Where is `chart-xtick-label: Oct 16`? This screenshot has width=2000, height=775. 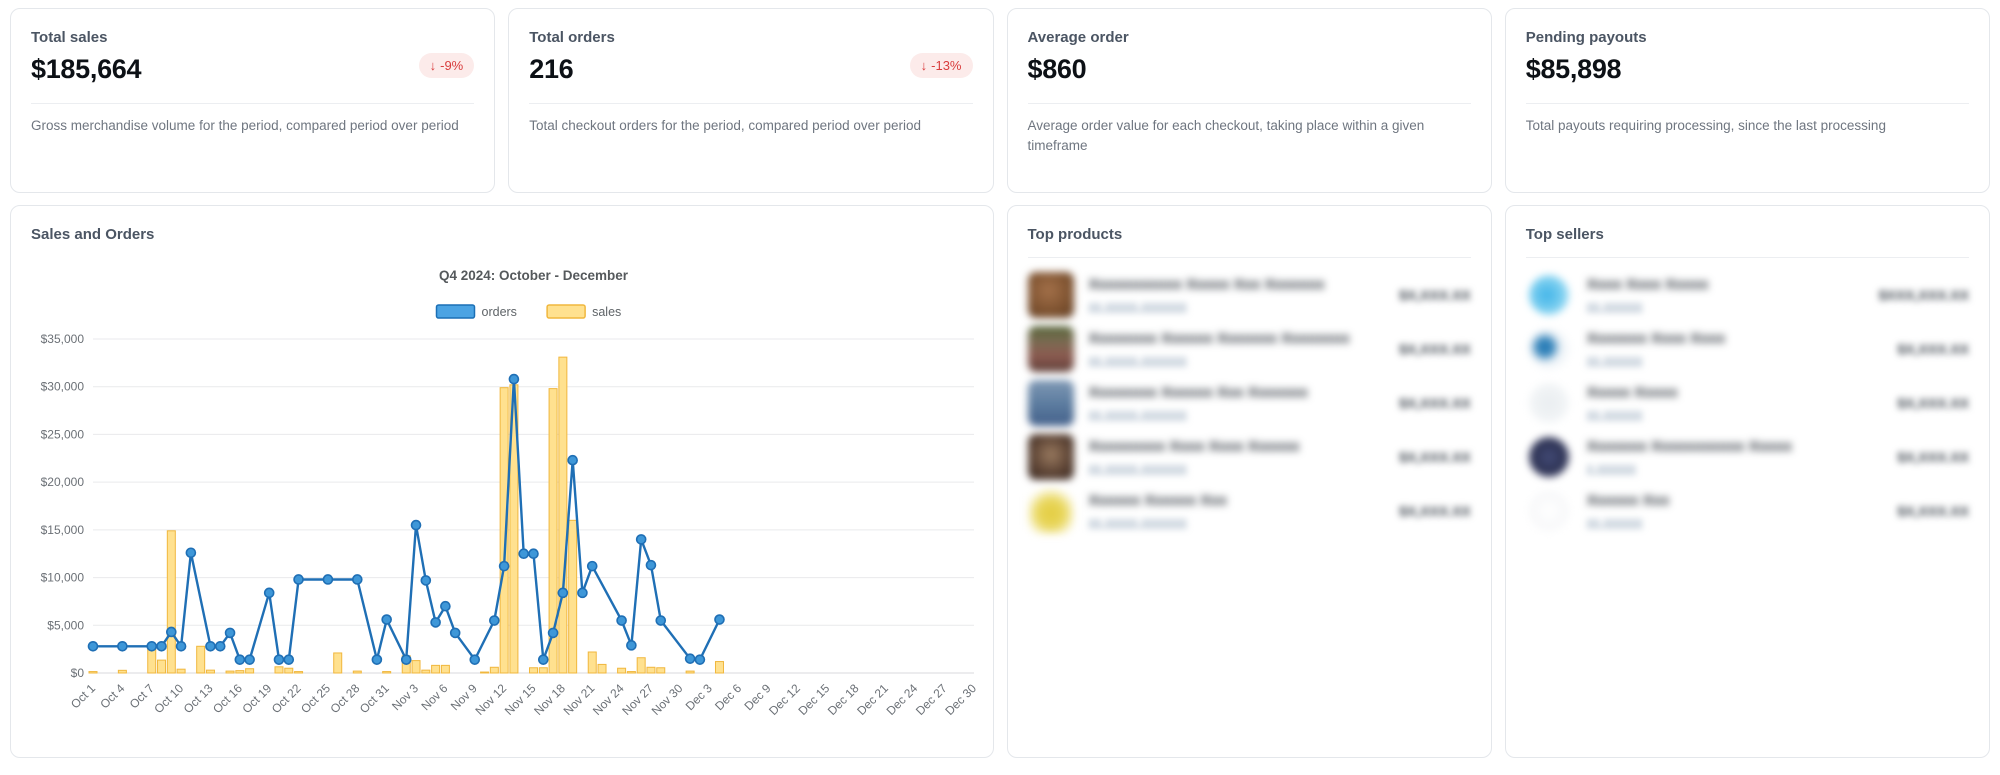
chart-xtick-label: Oct 16 is located at coordinates (227, 698).